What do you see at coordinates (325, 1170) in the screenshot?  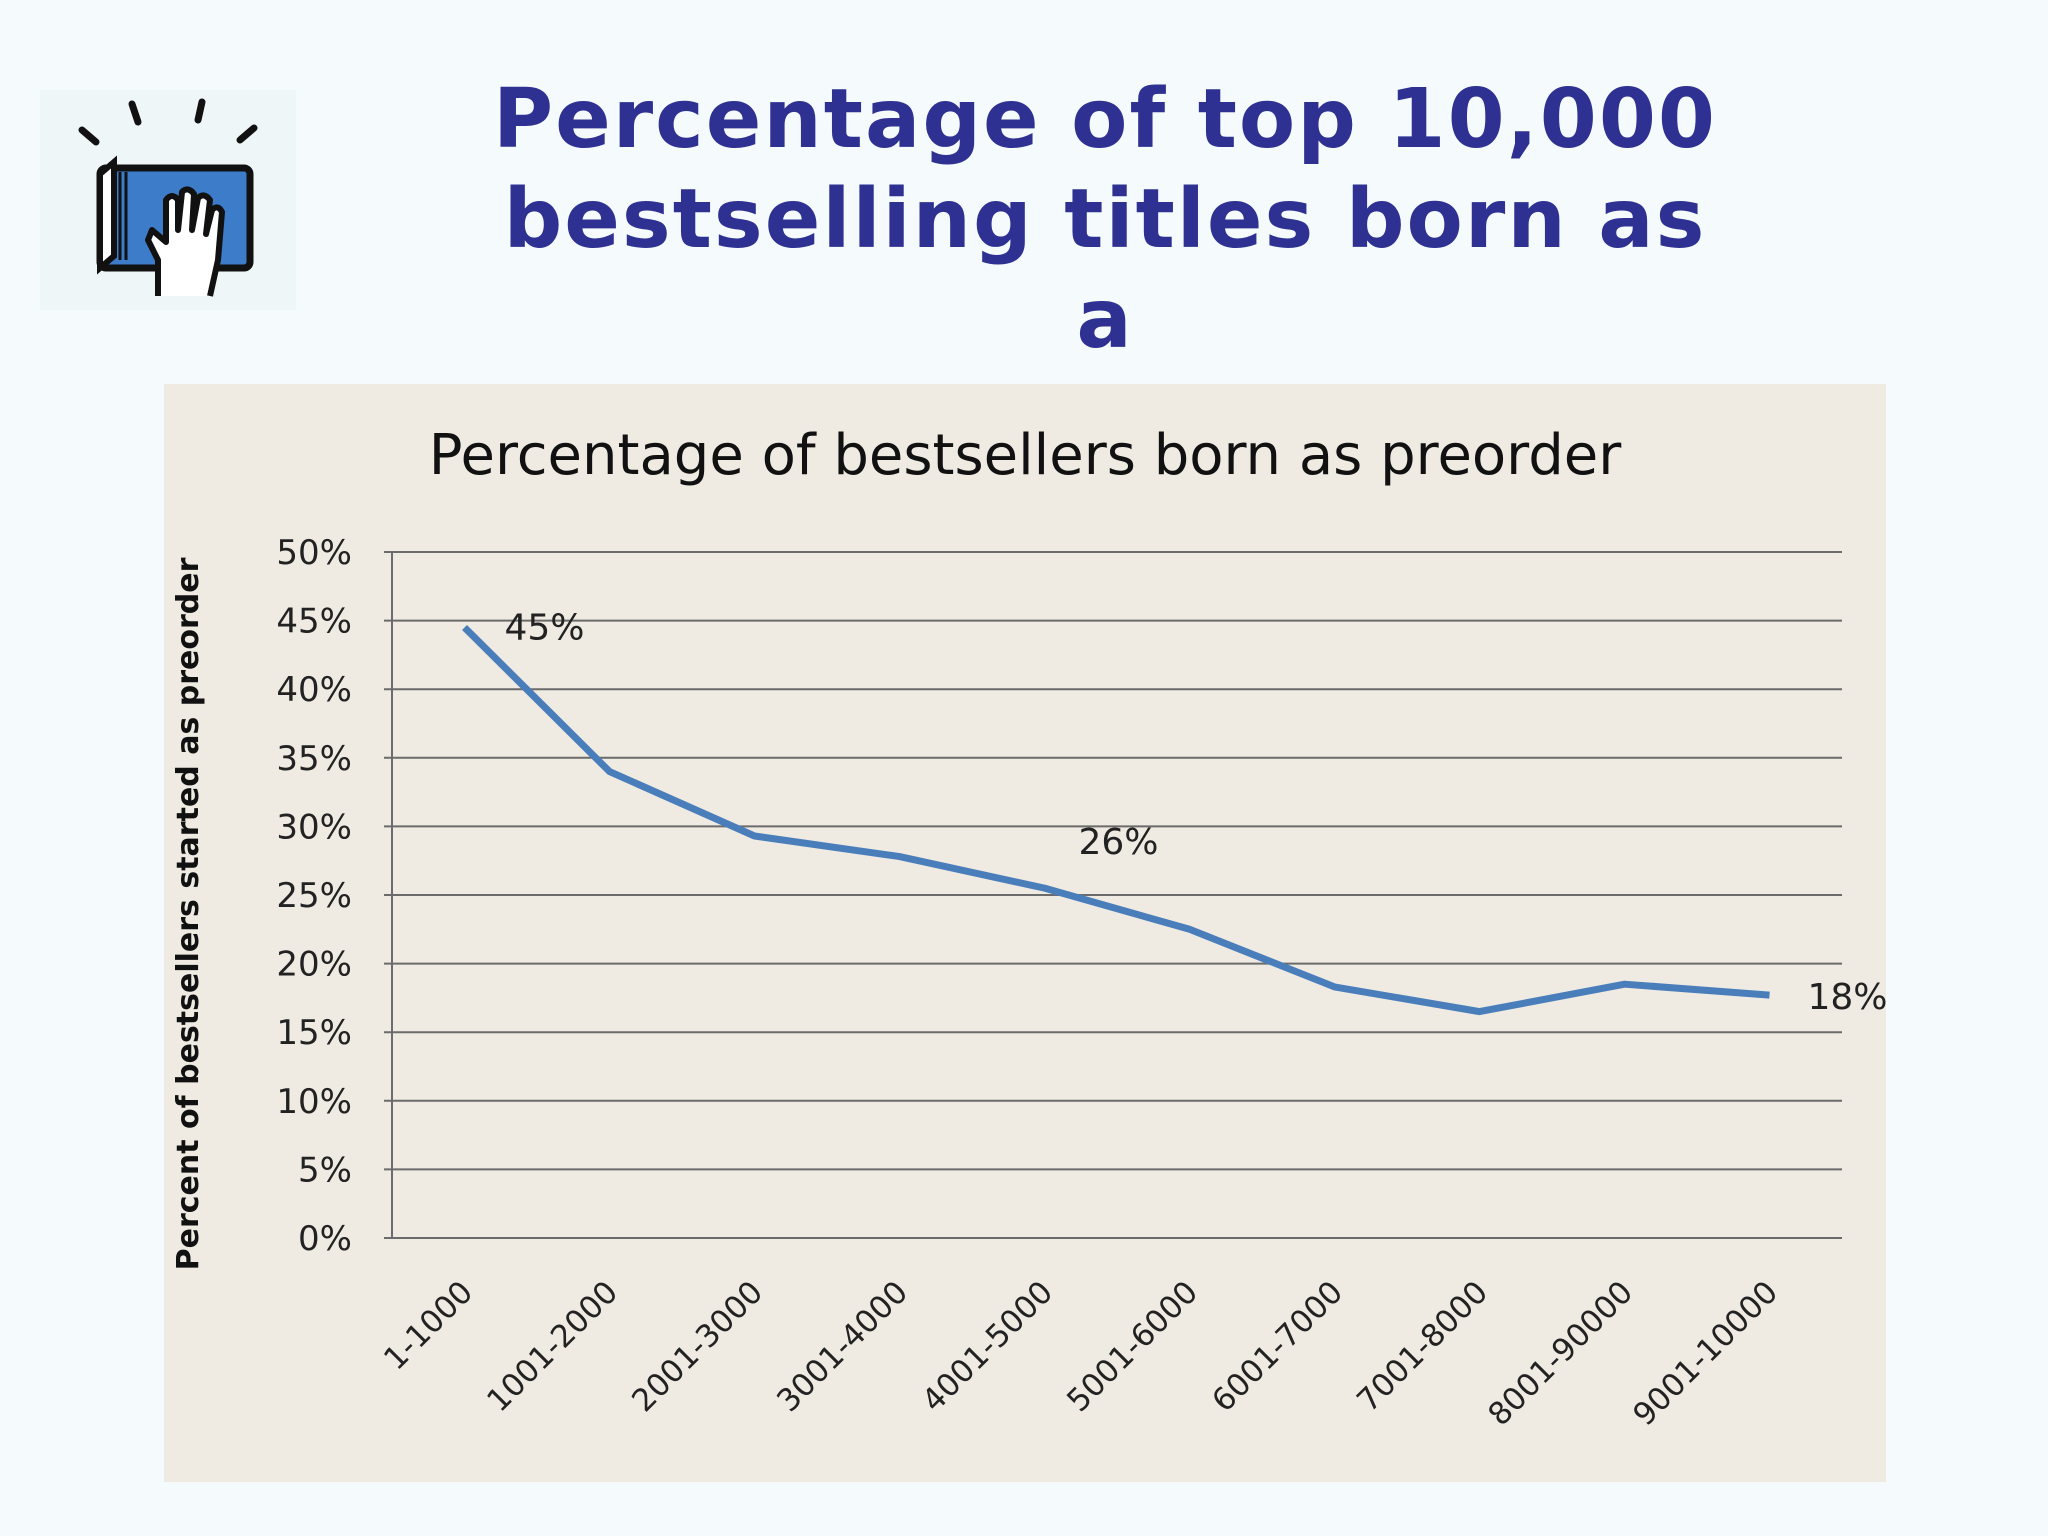 I see `y-tick-label: 5%` at bounding box center [325, 1170].